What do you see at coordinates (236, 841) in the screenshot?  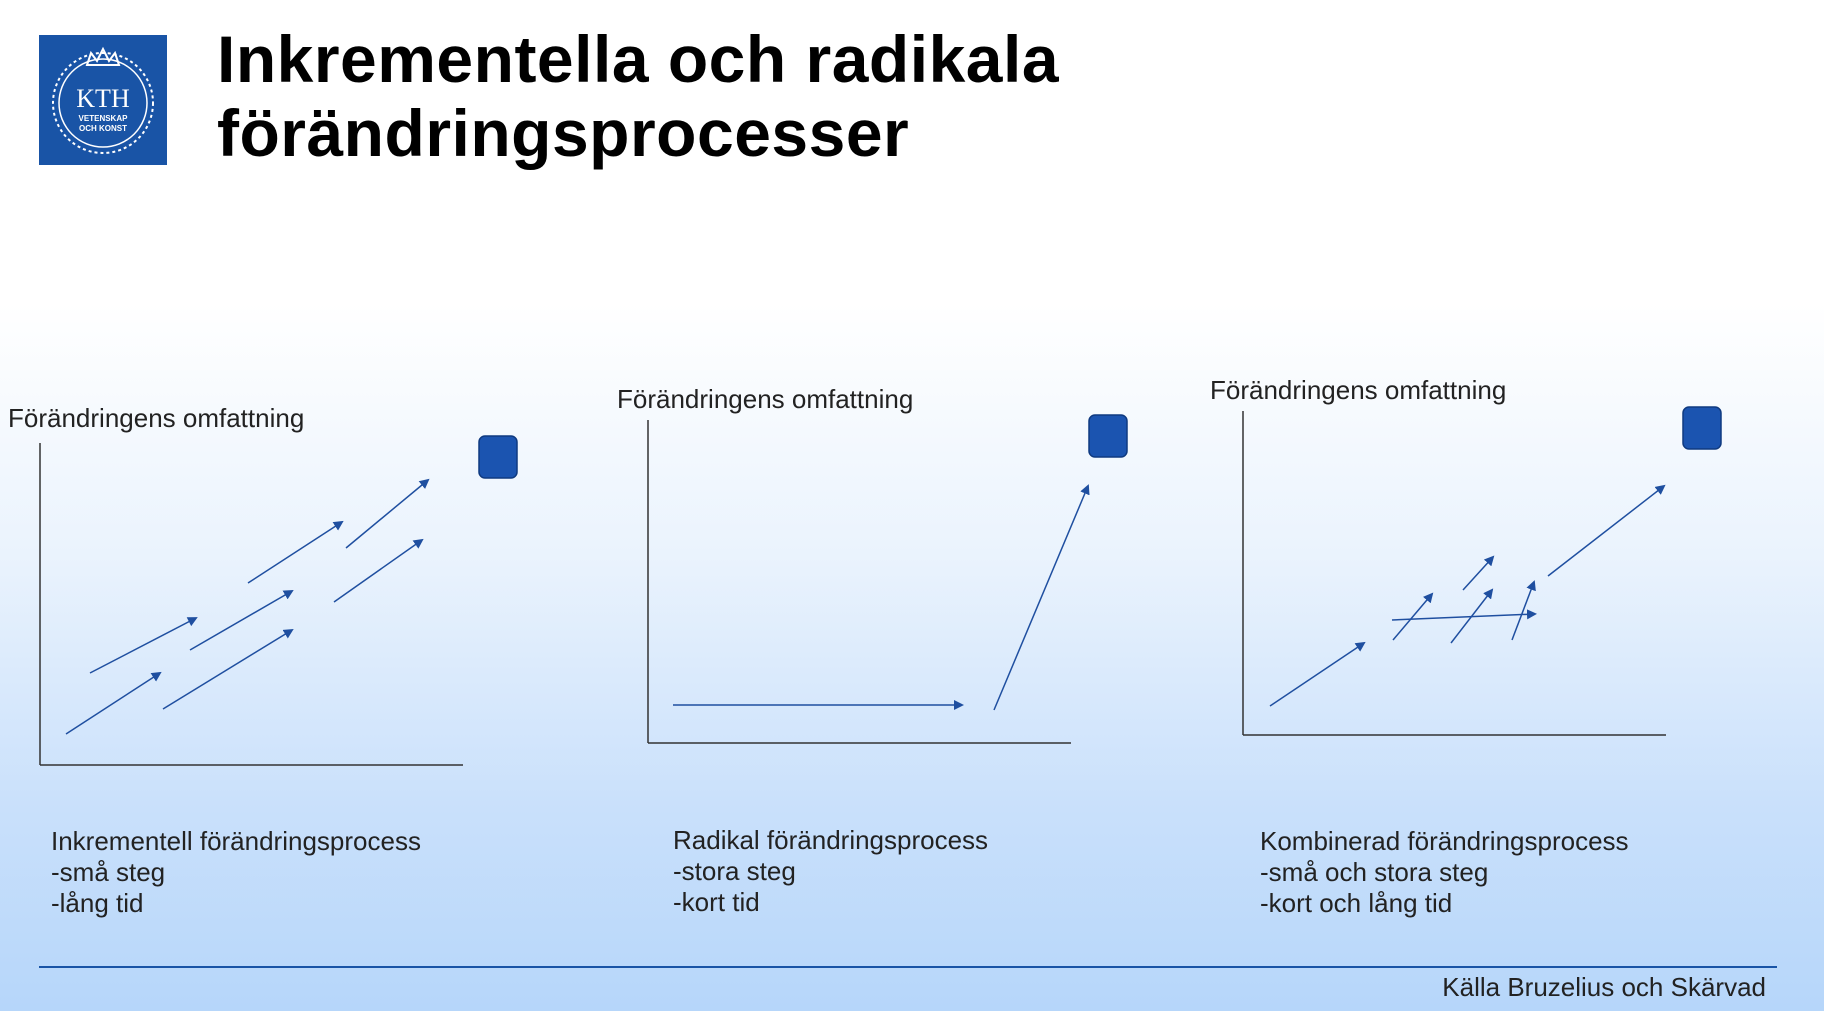 I see `diagram-1-caption-title: Inkrementell förändringsprocess` at bounding box center [236, 841].